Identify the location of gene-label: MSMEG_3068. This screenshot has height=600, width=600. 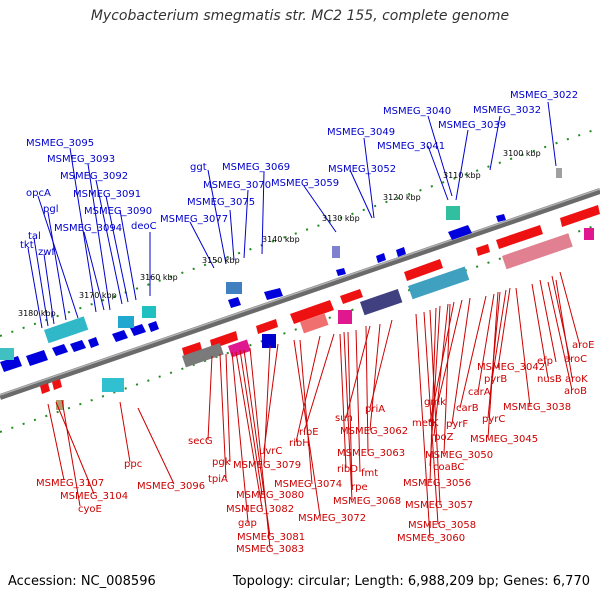
(367, 501).